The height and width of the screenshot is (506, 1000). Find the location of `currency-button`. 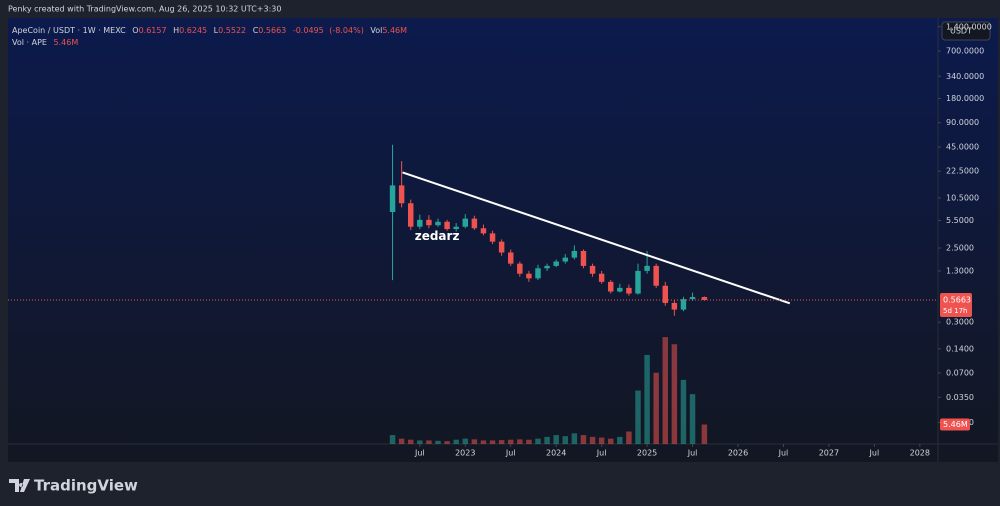

currency-button is located at coordinates (966, 31).